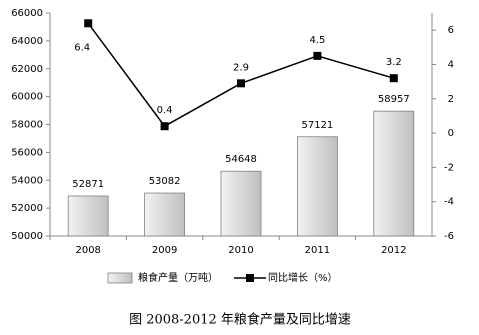 Image resolution: width=479 pixels, height=335 pixels. What do you see at coordinates (27, 13) in the screenshot?
I see `y-tick-label: 66000` at bounding box center [27, 13].